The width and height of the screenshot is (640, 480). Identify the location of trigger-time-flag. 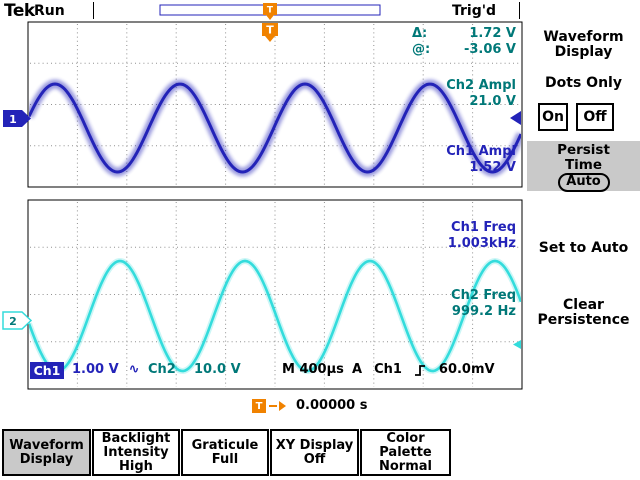
(270, 29).